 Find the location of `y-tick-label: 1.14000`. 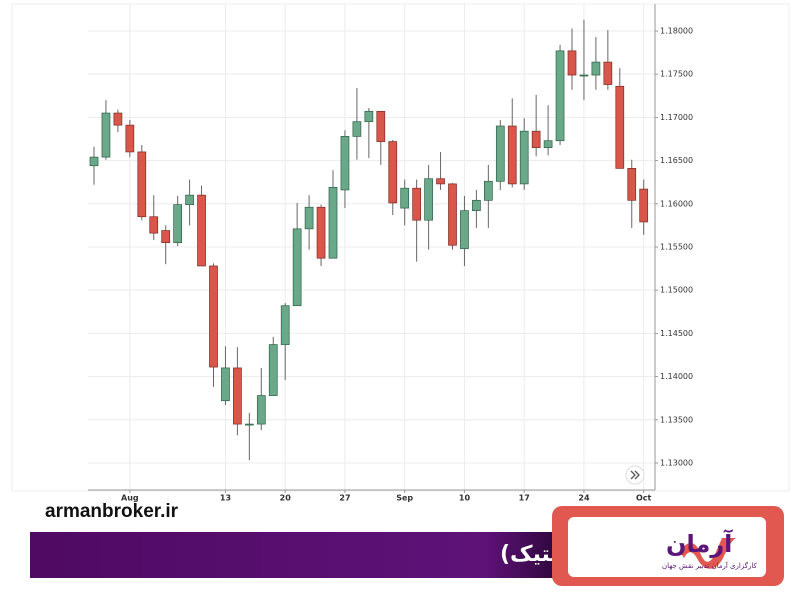

y-tick-label: 1.14000 is located at coordinates (676, 376).